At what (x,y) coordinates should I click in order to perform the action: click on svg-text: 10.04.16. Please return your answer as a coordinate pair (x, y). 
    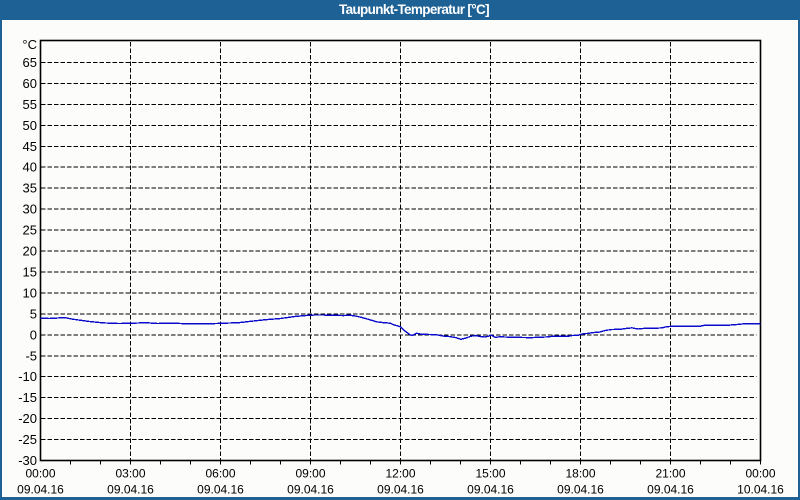
    Looking at the image, I should click on (760, 490).